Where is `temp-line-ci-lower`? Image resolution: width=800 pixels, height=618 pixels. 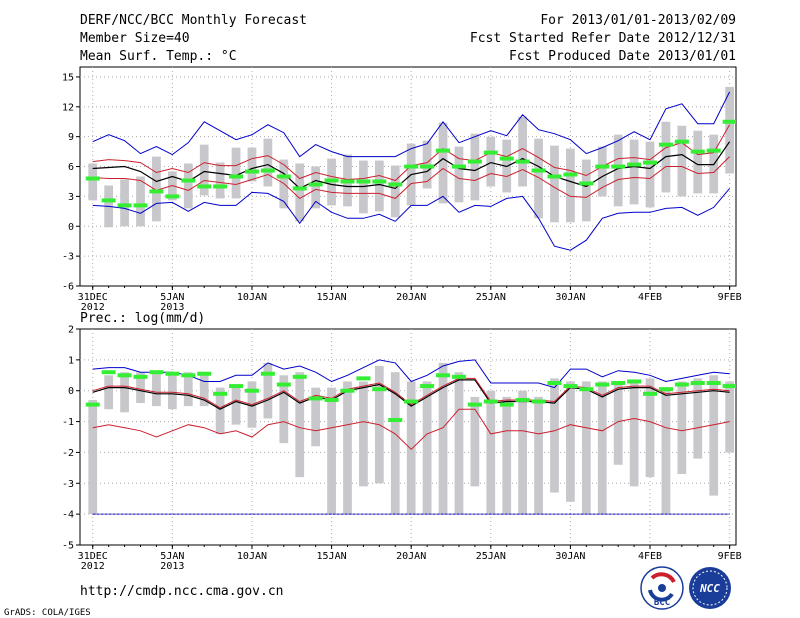
temp-line-ci-lower is located at coordinates (411, 178).